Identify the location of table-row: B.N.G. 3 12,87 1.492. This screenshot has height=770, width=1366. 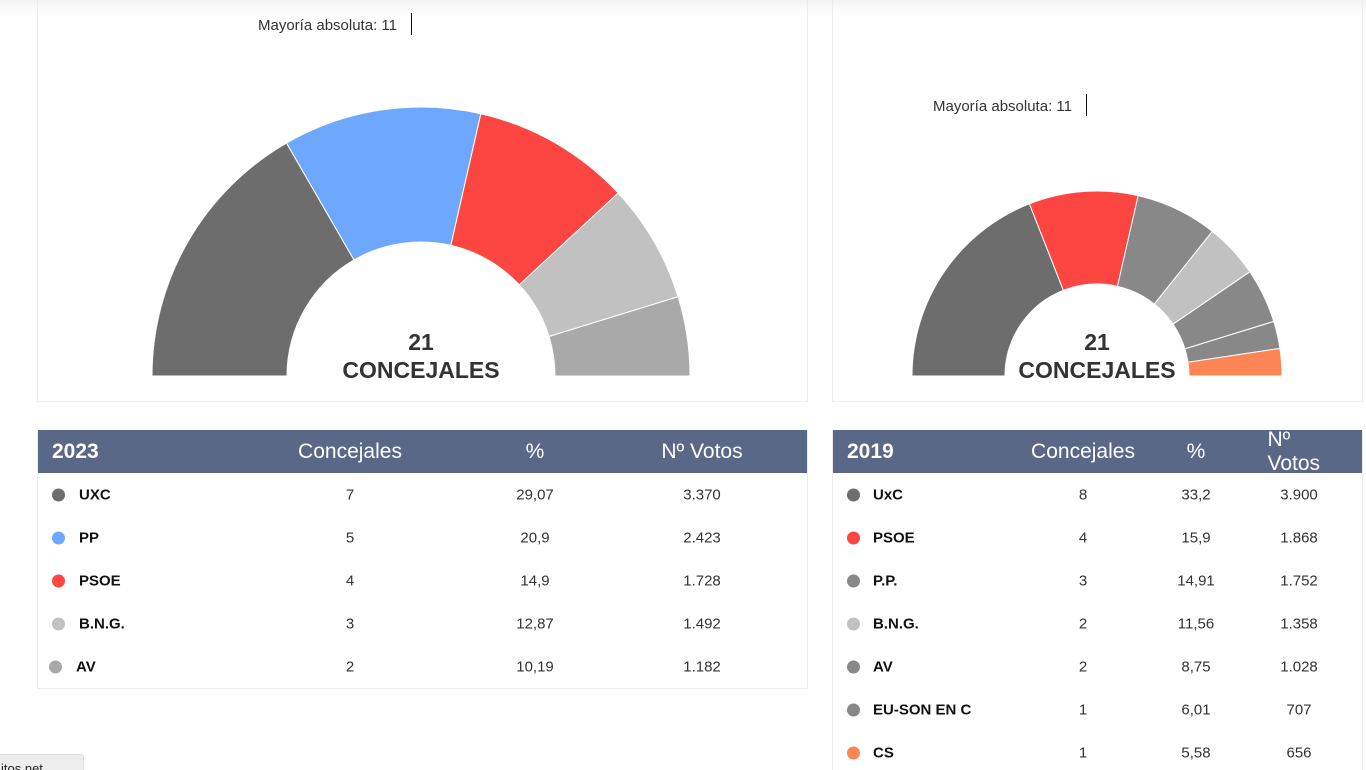
(422, 623).